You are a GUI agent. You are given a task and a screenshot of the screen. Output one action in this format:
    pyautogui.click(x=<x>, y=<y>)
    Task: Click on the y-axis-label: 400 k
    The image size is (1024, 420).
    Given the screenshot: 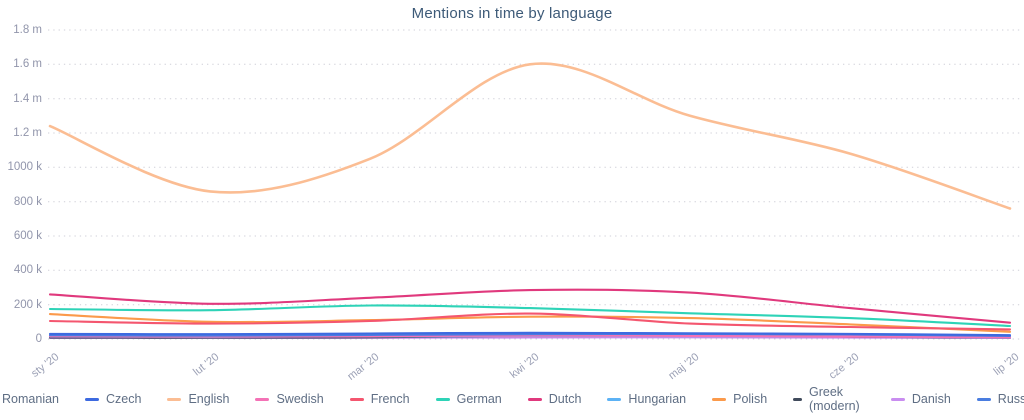 What is the action you would take?
    pyautogui.click(x=27, y=270)
    